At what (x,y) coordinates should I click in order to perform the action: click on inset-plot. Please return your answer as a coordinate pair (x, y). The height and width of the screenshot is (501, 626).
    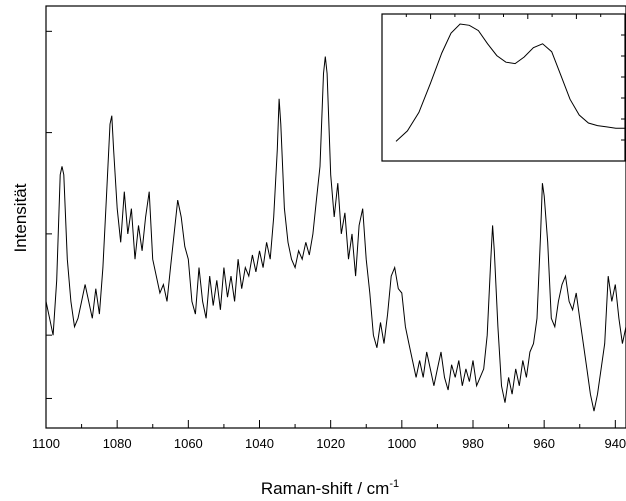
    Looking at the image, I should click on (503, 87).